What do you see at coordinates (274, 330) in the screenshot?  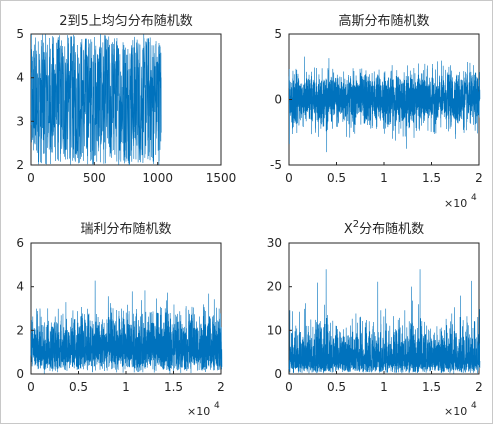 I see `y-tick-label: 10` at bounding box center [274, 330].